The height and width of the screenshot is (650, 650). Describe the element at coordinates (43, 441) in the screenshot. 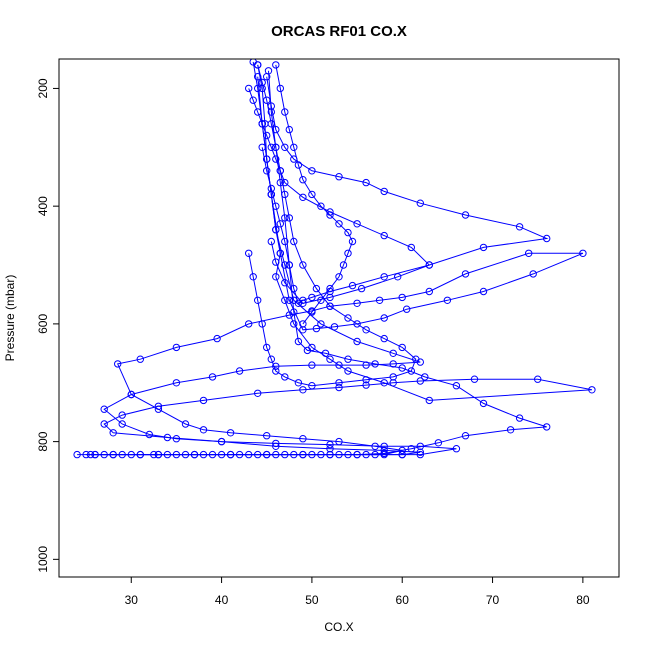

I see `y-tick-label: 800` at that location.